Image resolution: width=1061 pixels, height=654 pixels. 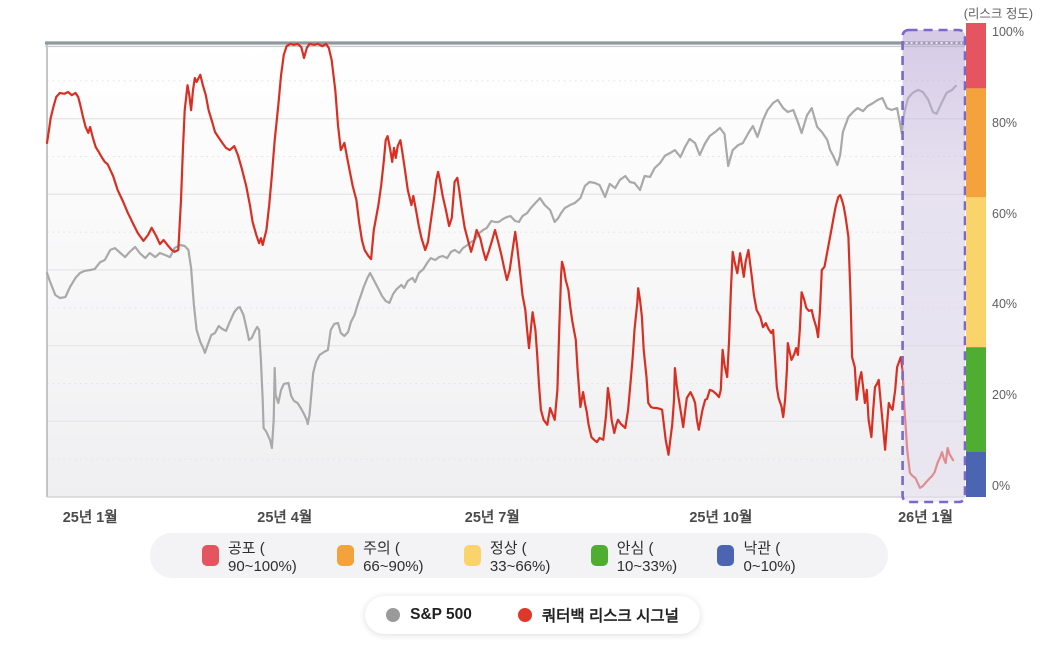 What do you see at coordinates (285, 518) in the screenshot?
I see `x-axis-tick: 25년 4월` at bounding box center [285, 518].